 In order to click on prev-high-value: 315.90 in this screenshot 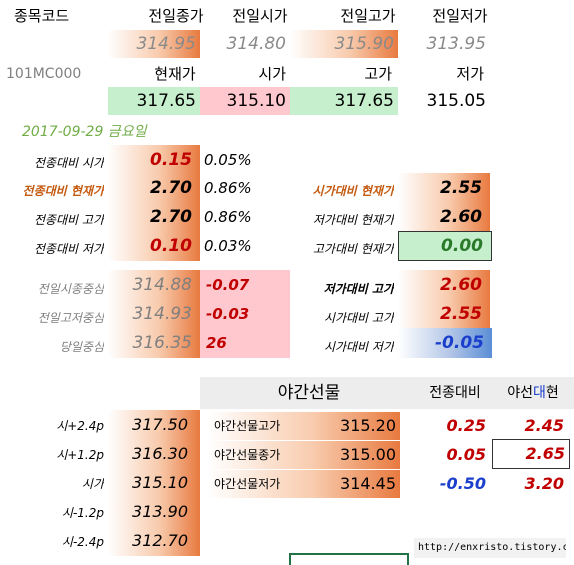, I will do `click(344, 44)`.